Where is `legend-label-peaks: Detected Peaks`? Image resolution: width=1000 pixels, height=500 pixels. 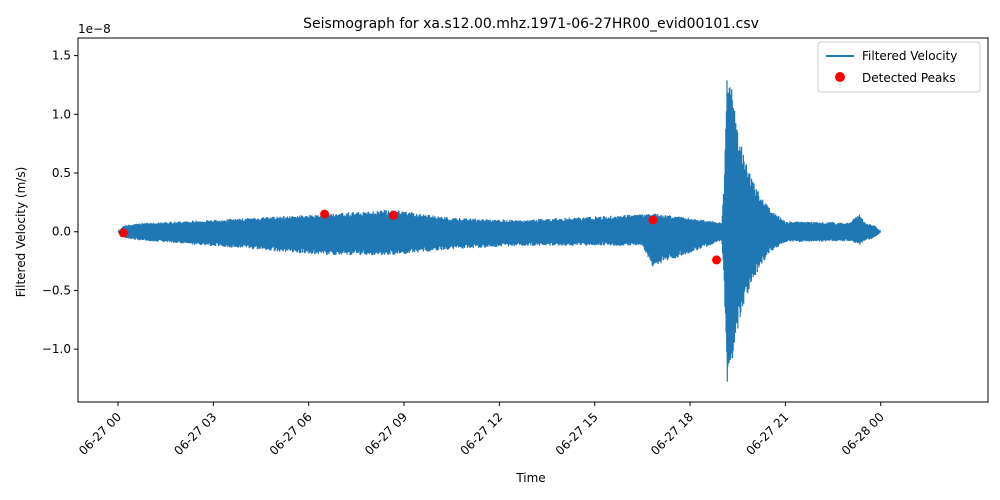 legend-label-peaks: Detected Peaks is located at coordinates (909, 78).